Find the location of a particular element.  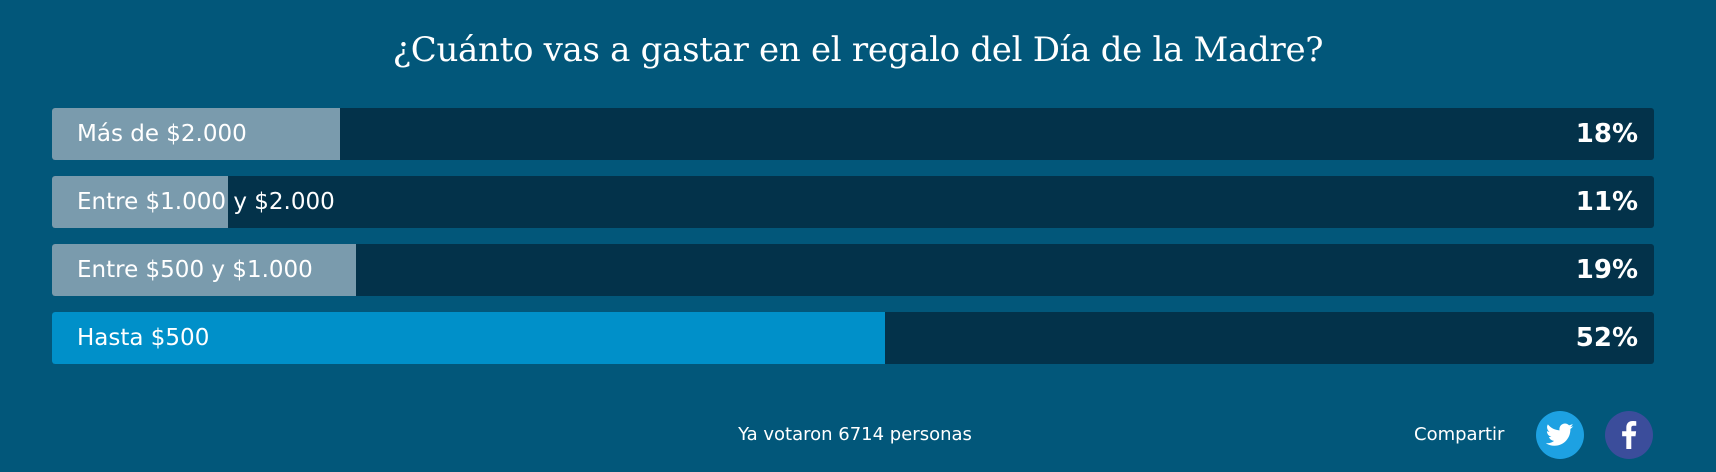

poll-option-3: Hasta $500 52% is located at coordinates (853, 338).